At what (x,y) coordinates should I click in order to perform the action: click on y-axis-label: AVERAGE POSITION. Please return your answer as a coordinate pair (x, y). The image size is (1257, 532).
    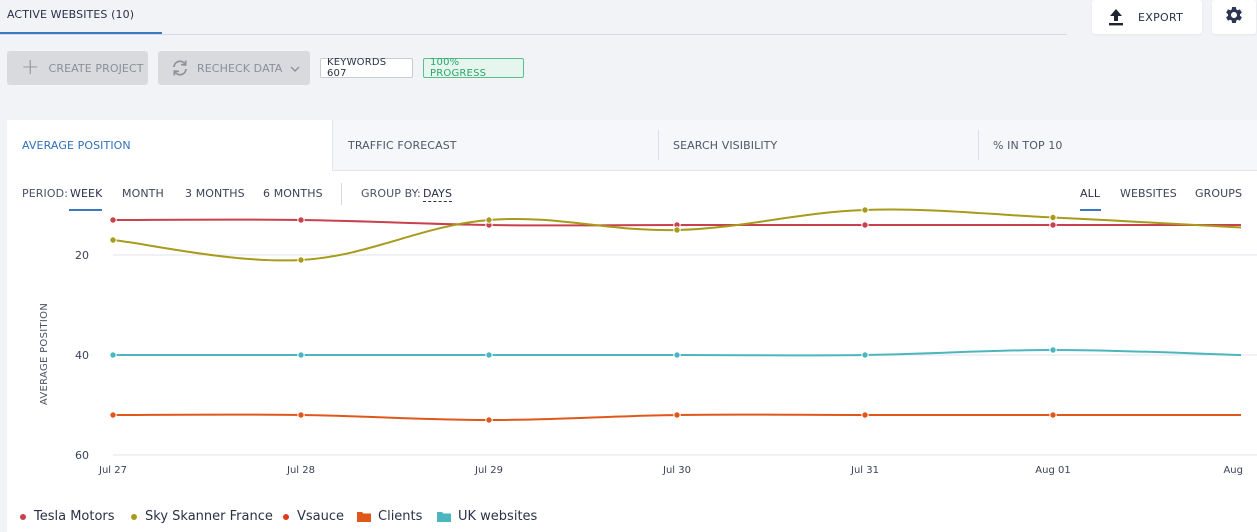
    Looking at the image, I should click on (44, 354).